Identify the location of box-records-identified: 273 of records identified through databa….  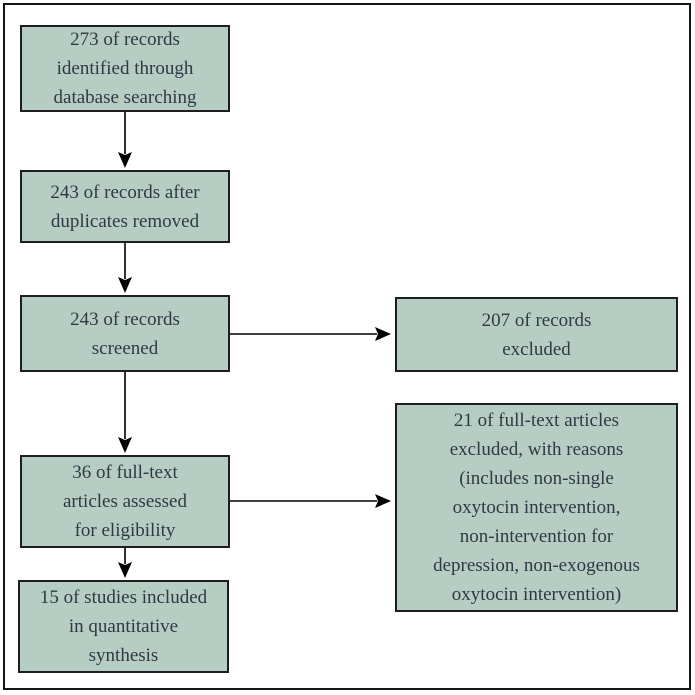
(125, 68).